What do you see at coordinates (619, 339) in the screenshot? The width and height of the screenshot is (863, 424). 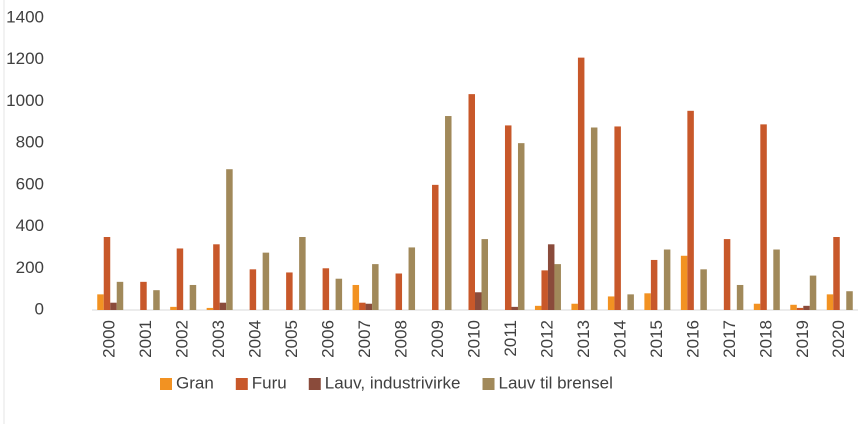 I see `x-tick-label: 2014` at bounding box center [619, 339].